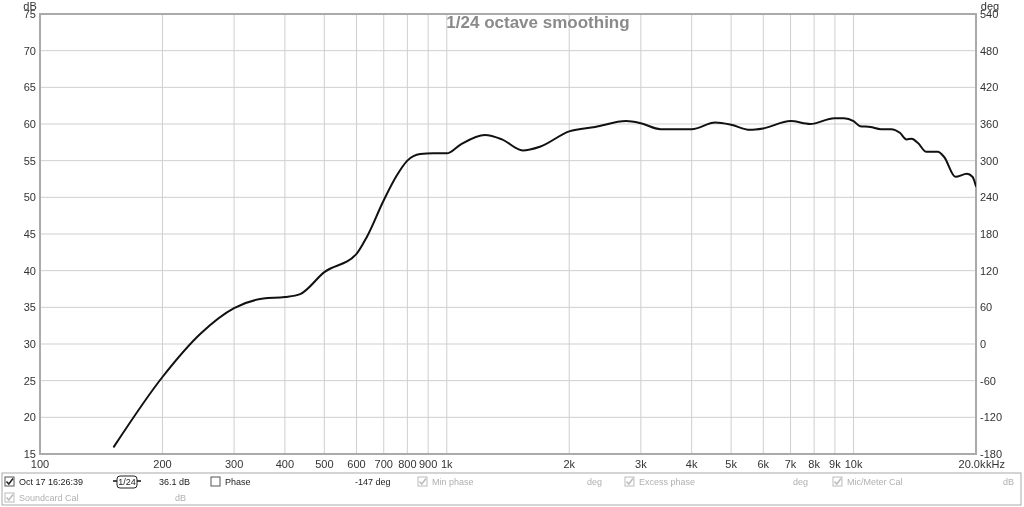  Describe the element at coordinates (29, 160) in the screenshot. I see `y-tick-label: 55` at that location.